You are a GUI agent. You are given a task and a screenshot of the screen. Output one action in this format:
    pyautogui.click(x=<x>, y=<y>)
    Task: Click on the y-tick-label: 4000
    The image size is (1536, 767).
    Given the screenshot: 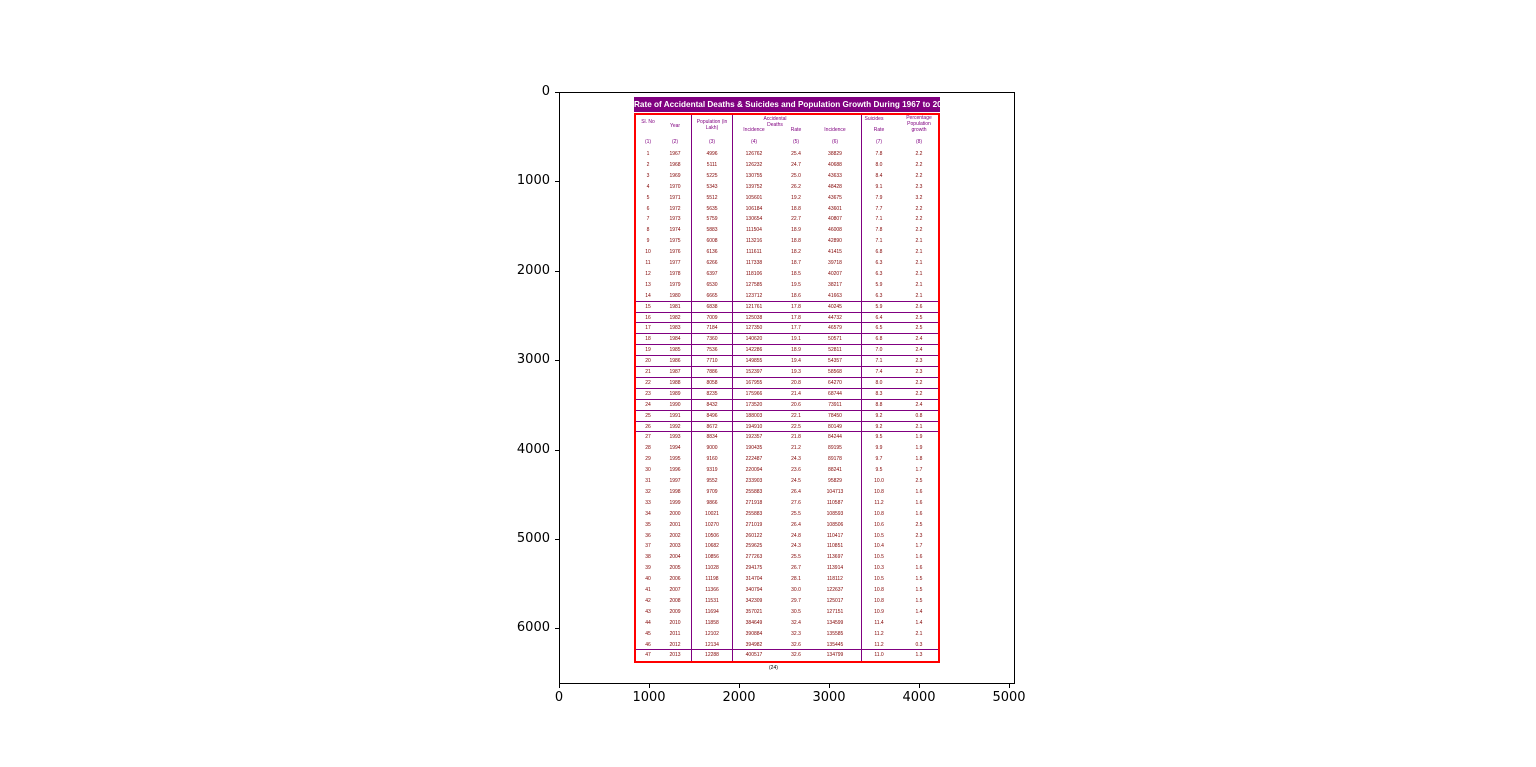 What is the action you would take?
    pyautogui.click(x=533, y=449)
    